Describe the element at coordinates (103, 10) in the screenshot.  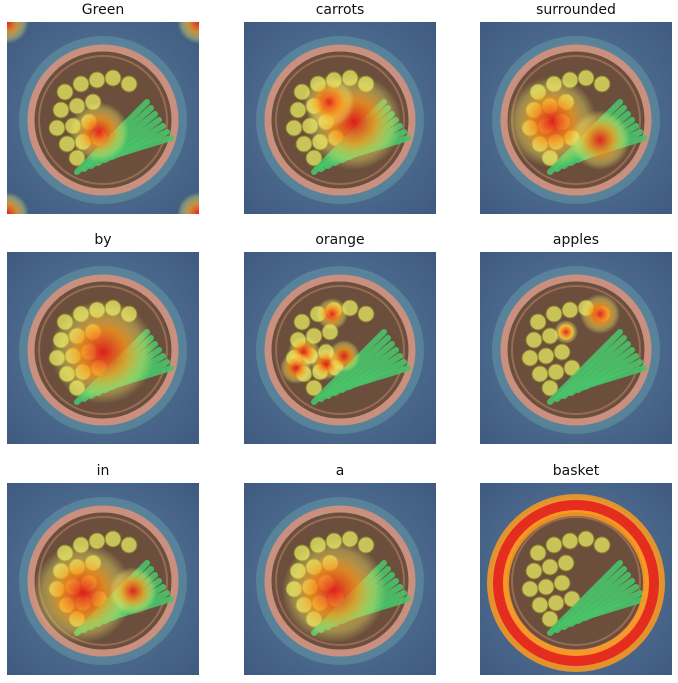
I see `panel-title: Green` at that location.